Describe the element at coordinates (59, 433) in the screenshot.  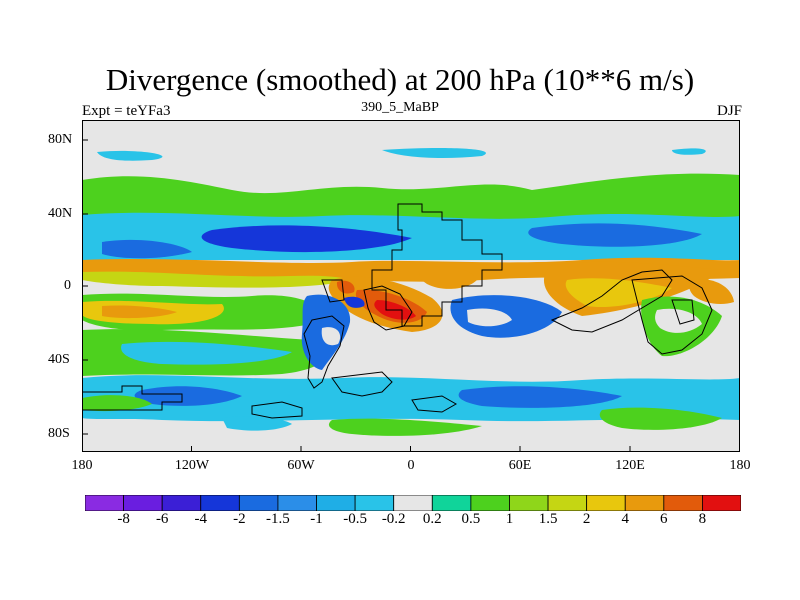
I see `y-tick-80s: 80S` at that location.